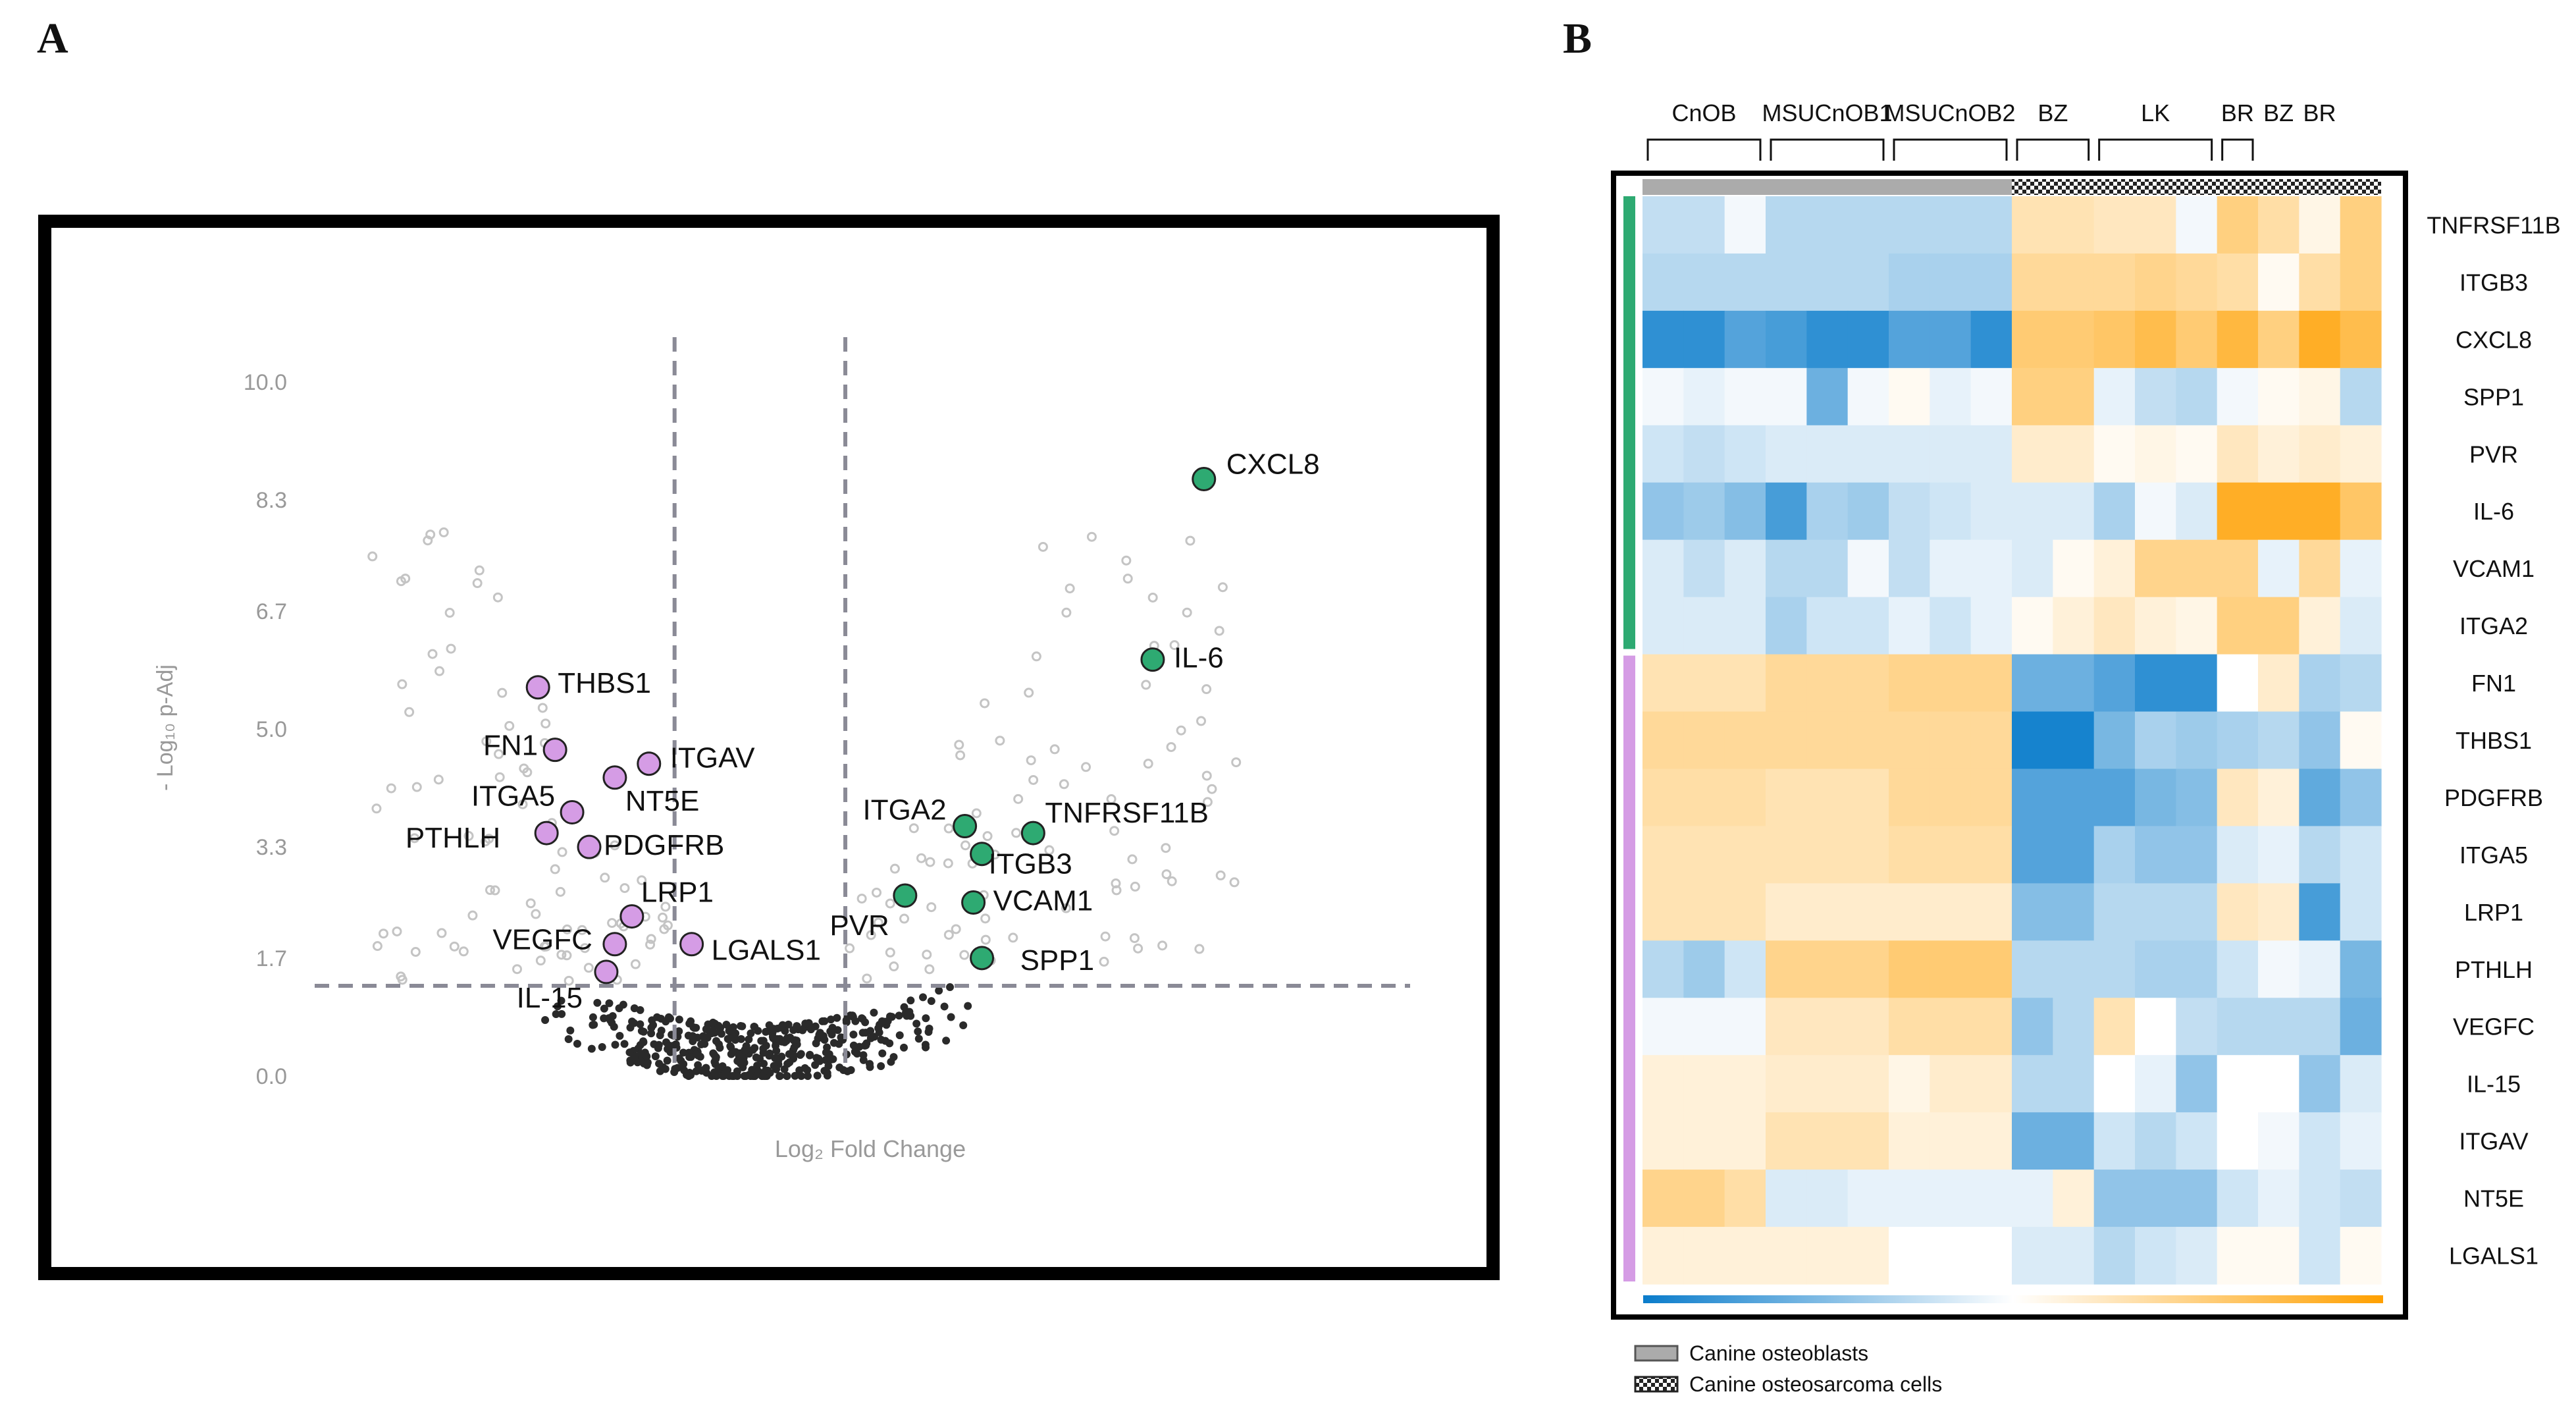 The height and width of the screenshot is (1427, 2576). Describe the element at coordinates (1778, 1353) in the screenshot. I see `legend-label-osteoblasts: Canine osteoblasts` at that location.